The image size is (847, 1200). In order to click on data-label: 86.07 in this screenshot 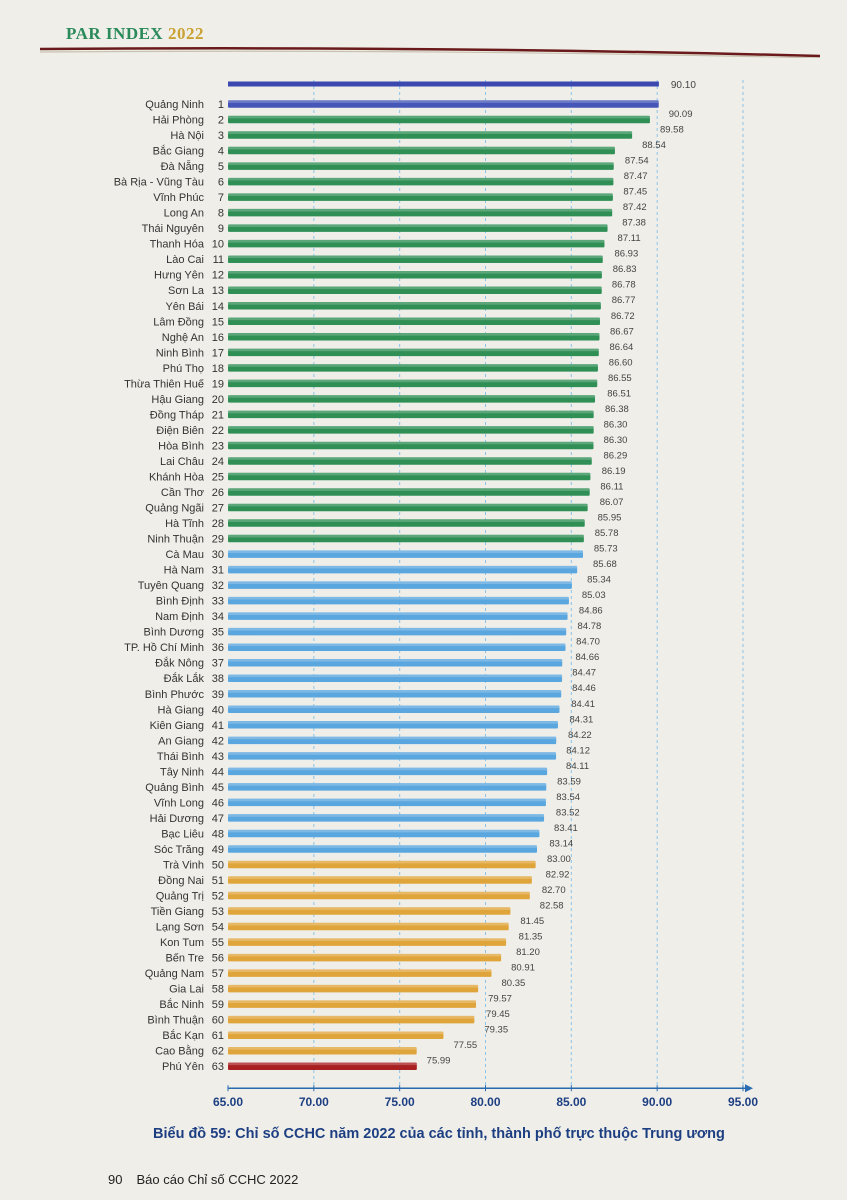, I will do `click(612, 502)`.